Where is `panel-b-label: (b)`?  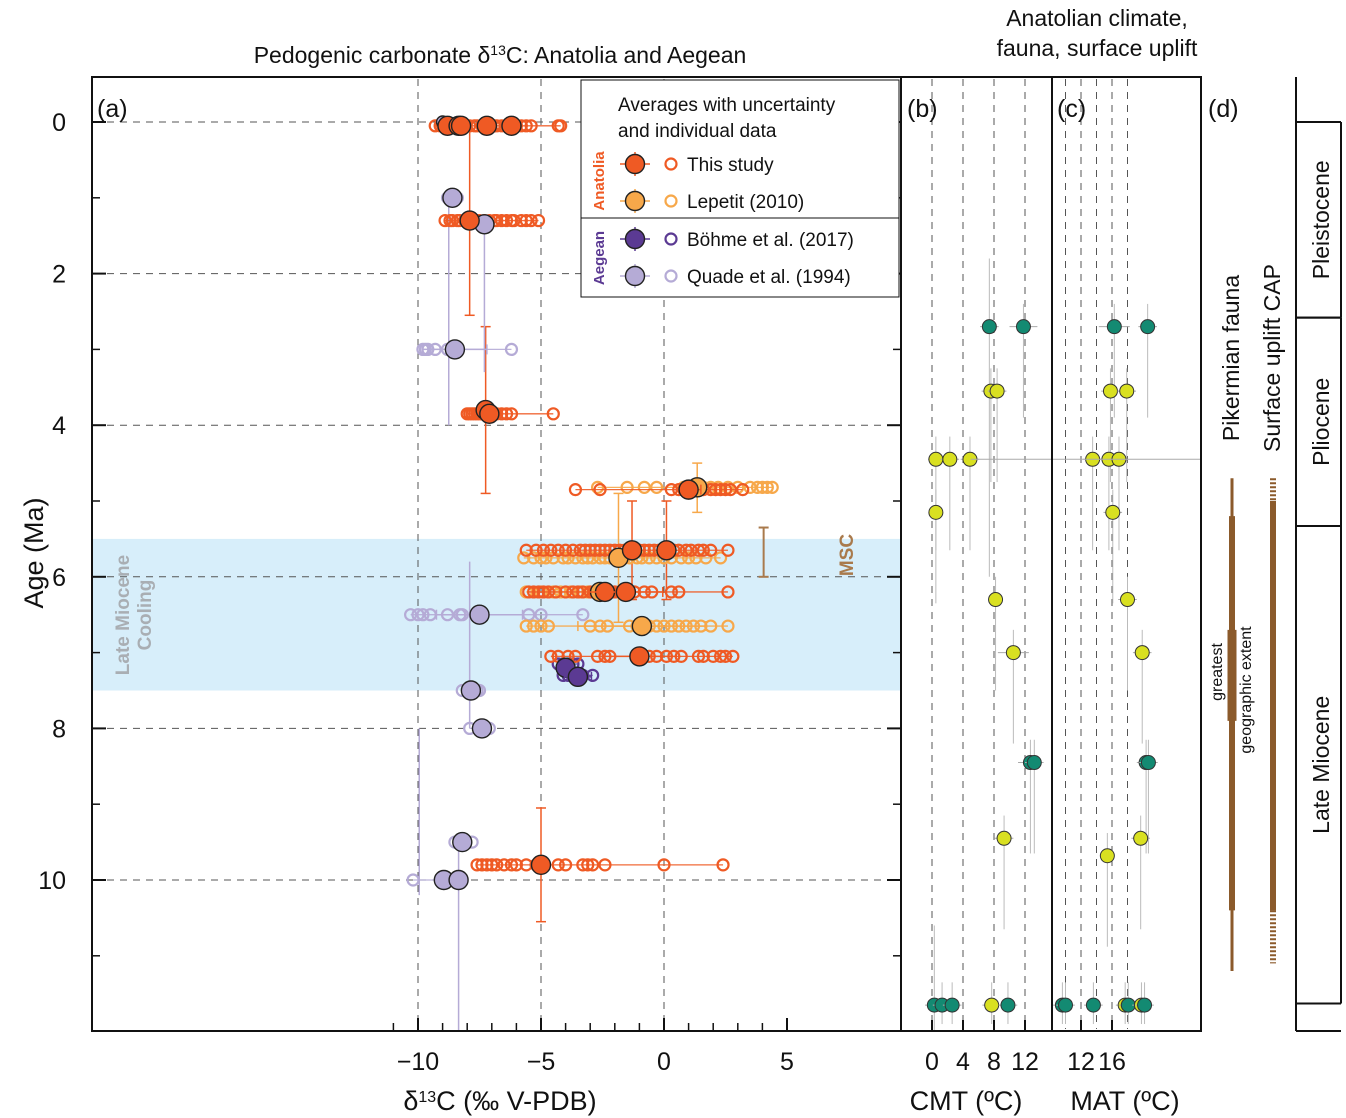 panel-b-label: (b) is located at coordinates (922, 109).